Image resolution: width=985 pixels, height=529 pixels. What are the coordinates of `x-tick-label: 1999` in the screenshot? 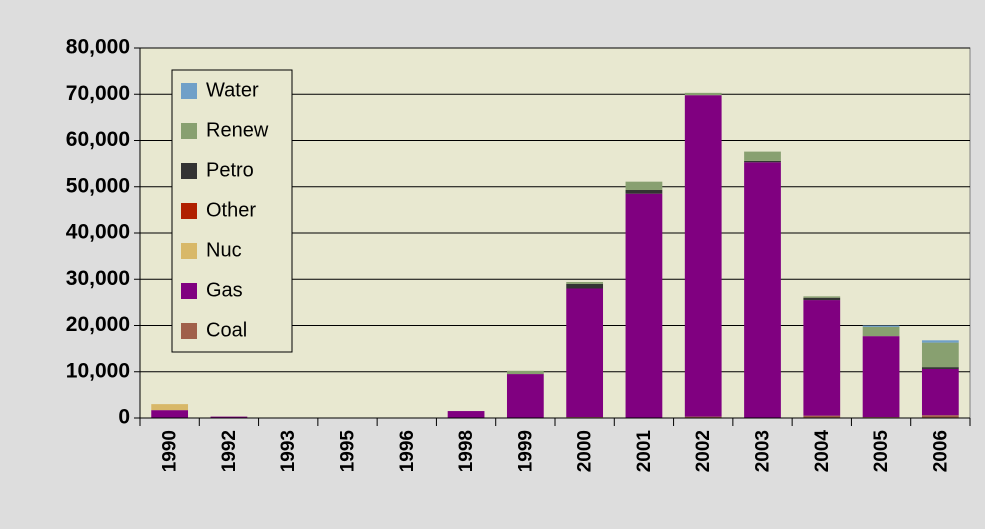 It's located at (525, 451).